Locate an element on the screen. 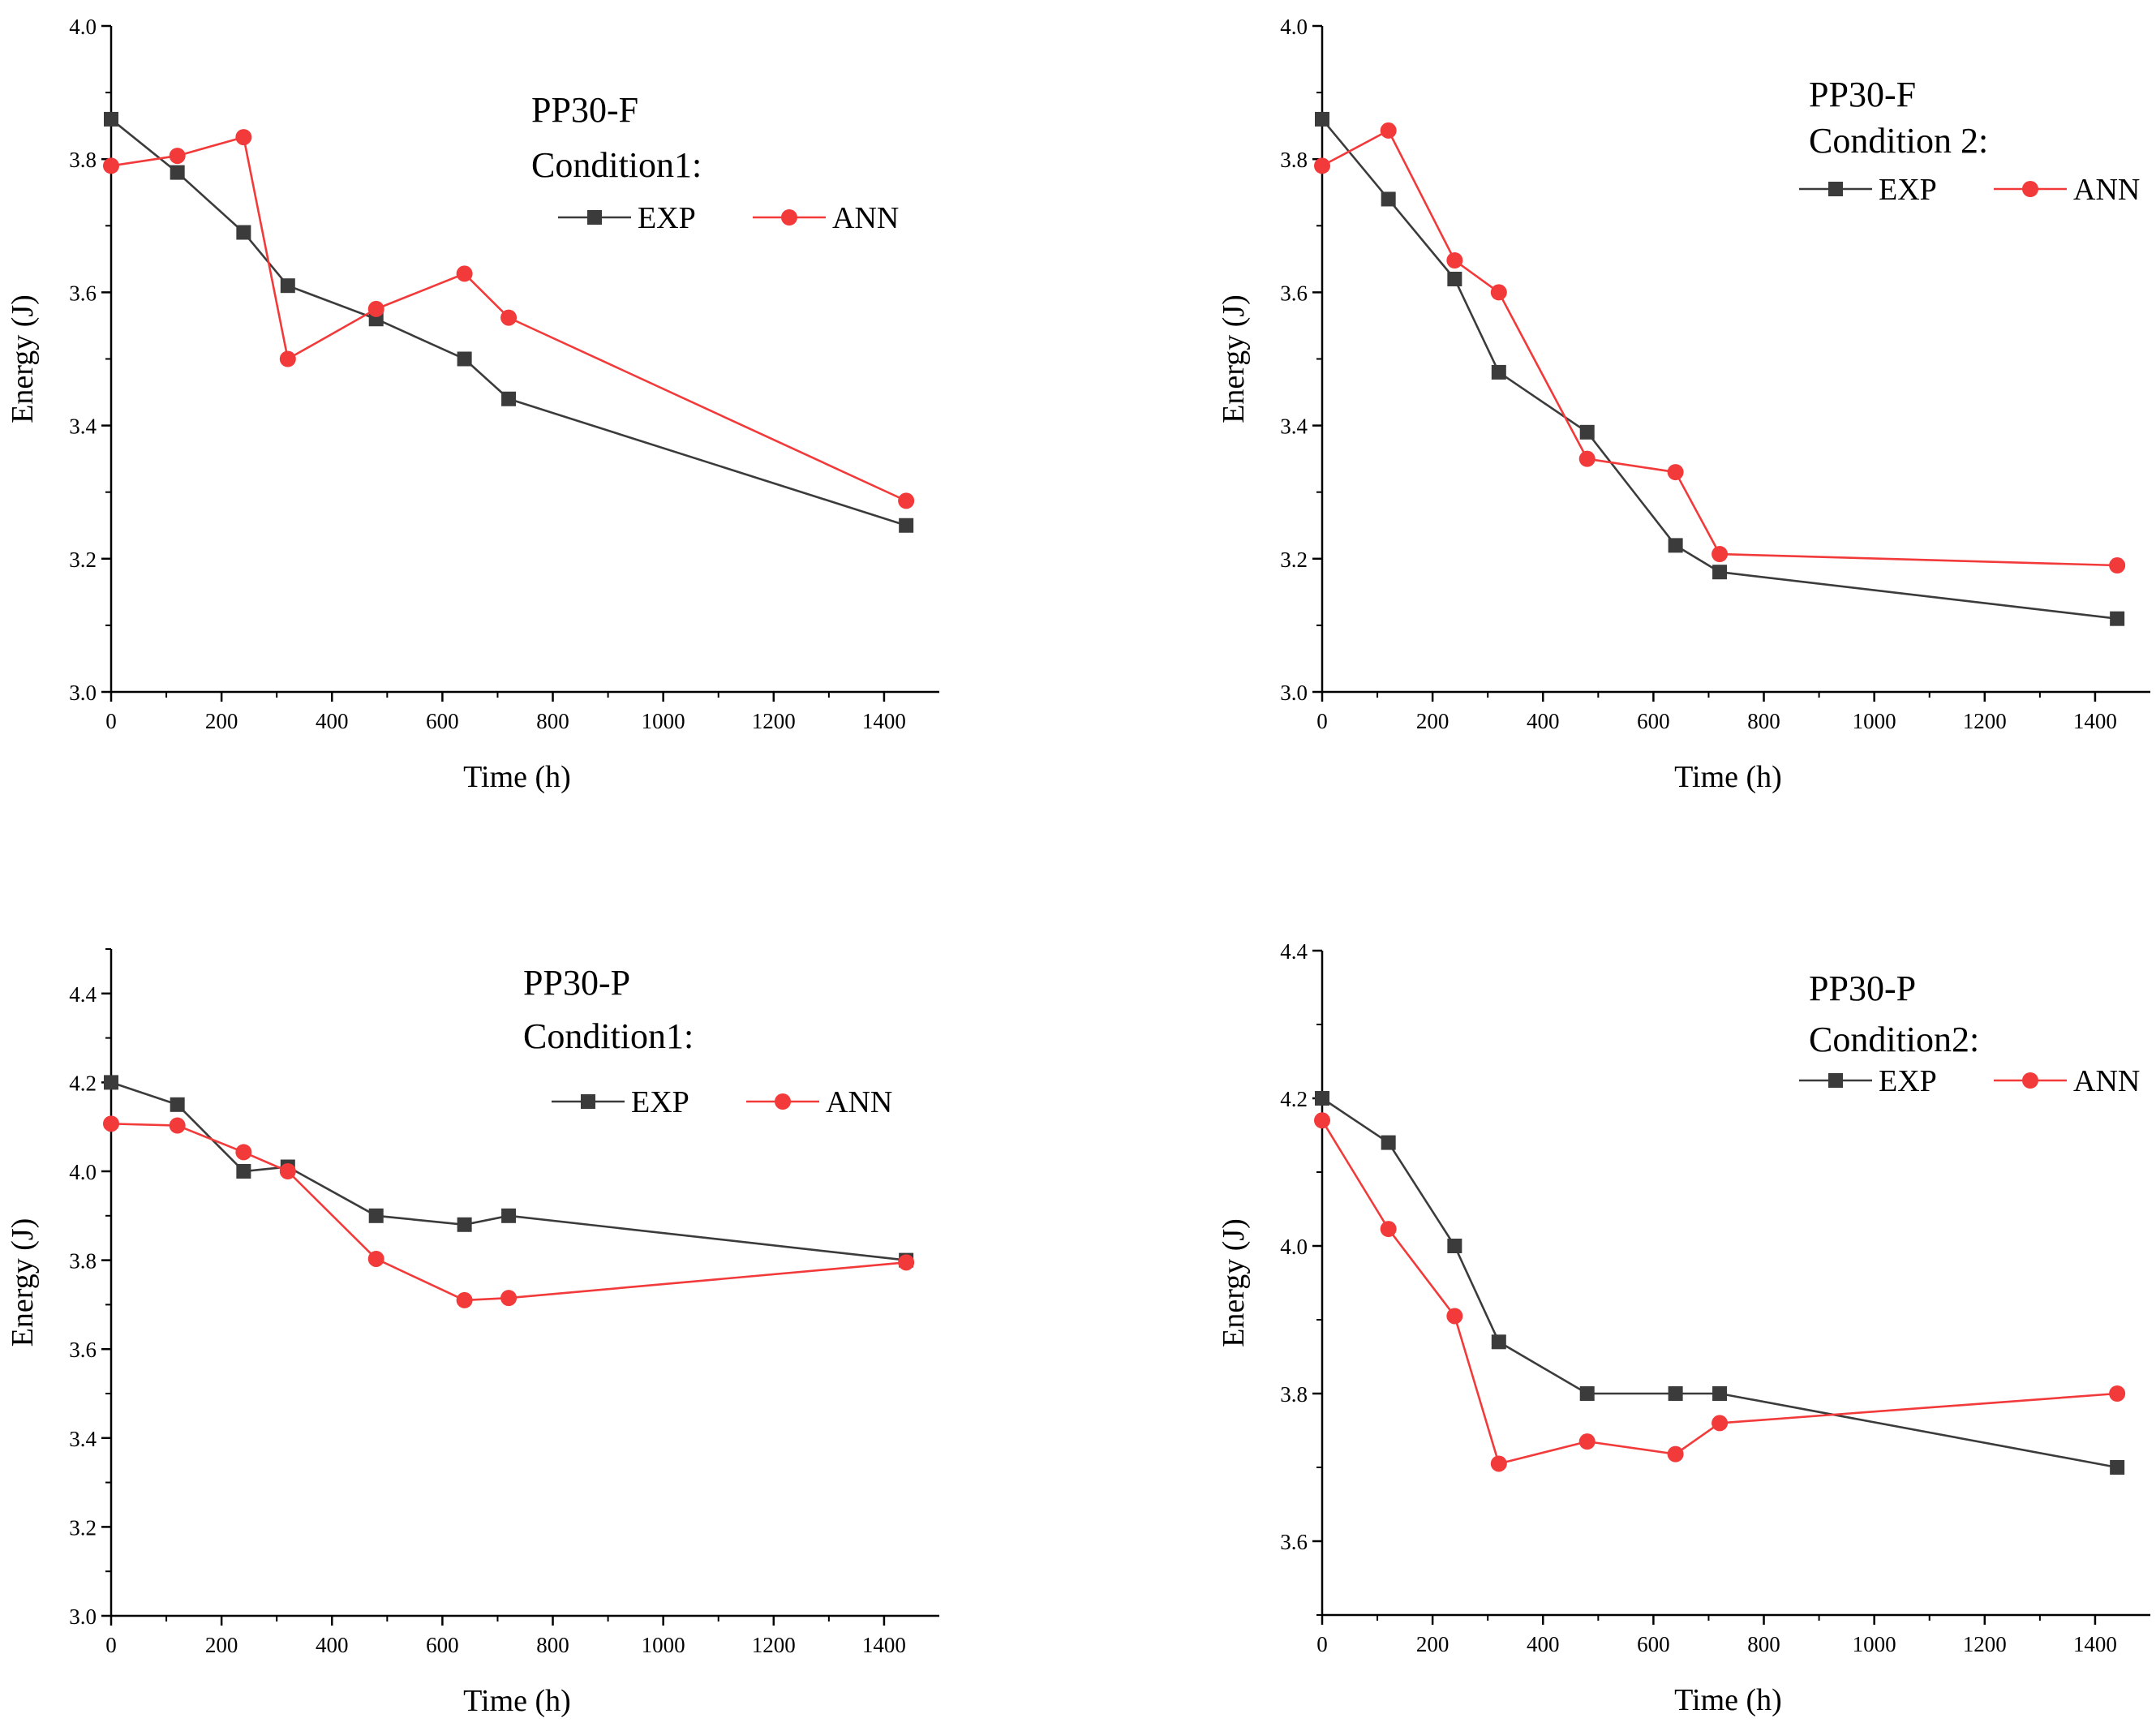 Image resolution: width=2156 pixels, height=1731 pixels. y-tick-label: 4.2 is located at coordinates (1294, 1099).